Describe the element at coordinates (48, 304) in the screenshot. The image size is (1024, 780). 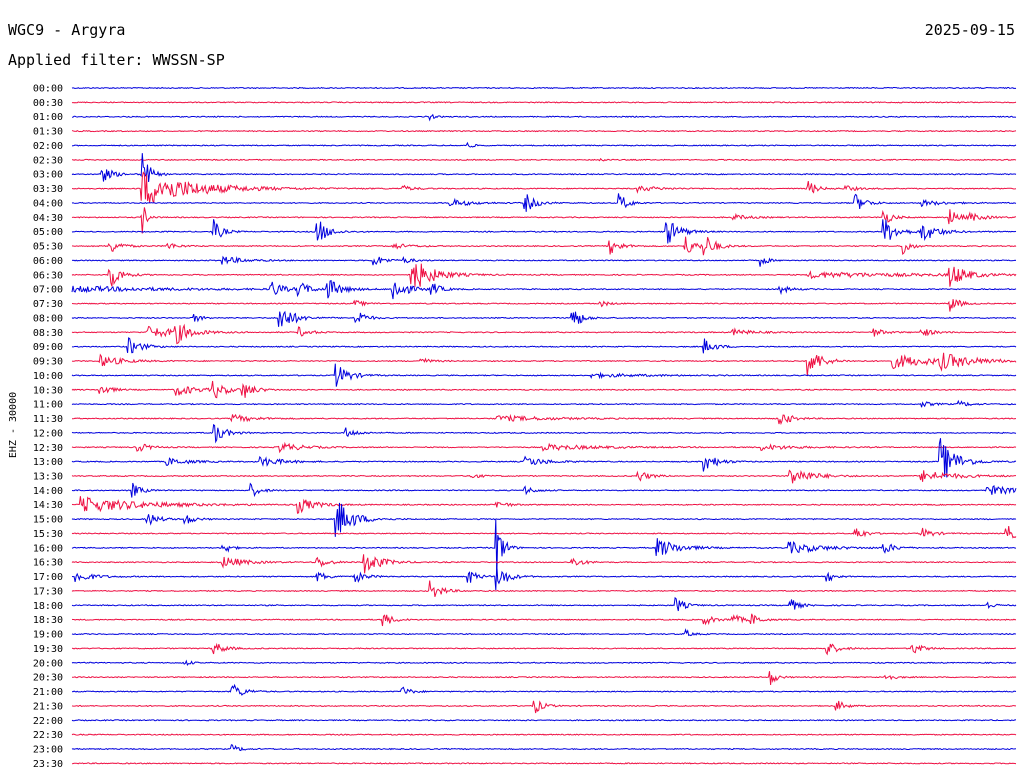
I see `time-label: 07:30` at that location.